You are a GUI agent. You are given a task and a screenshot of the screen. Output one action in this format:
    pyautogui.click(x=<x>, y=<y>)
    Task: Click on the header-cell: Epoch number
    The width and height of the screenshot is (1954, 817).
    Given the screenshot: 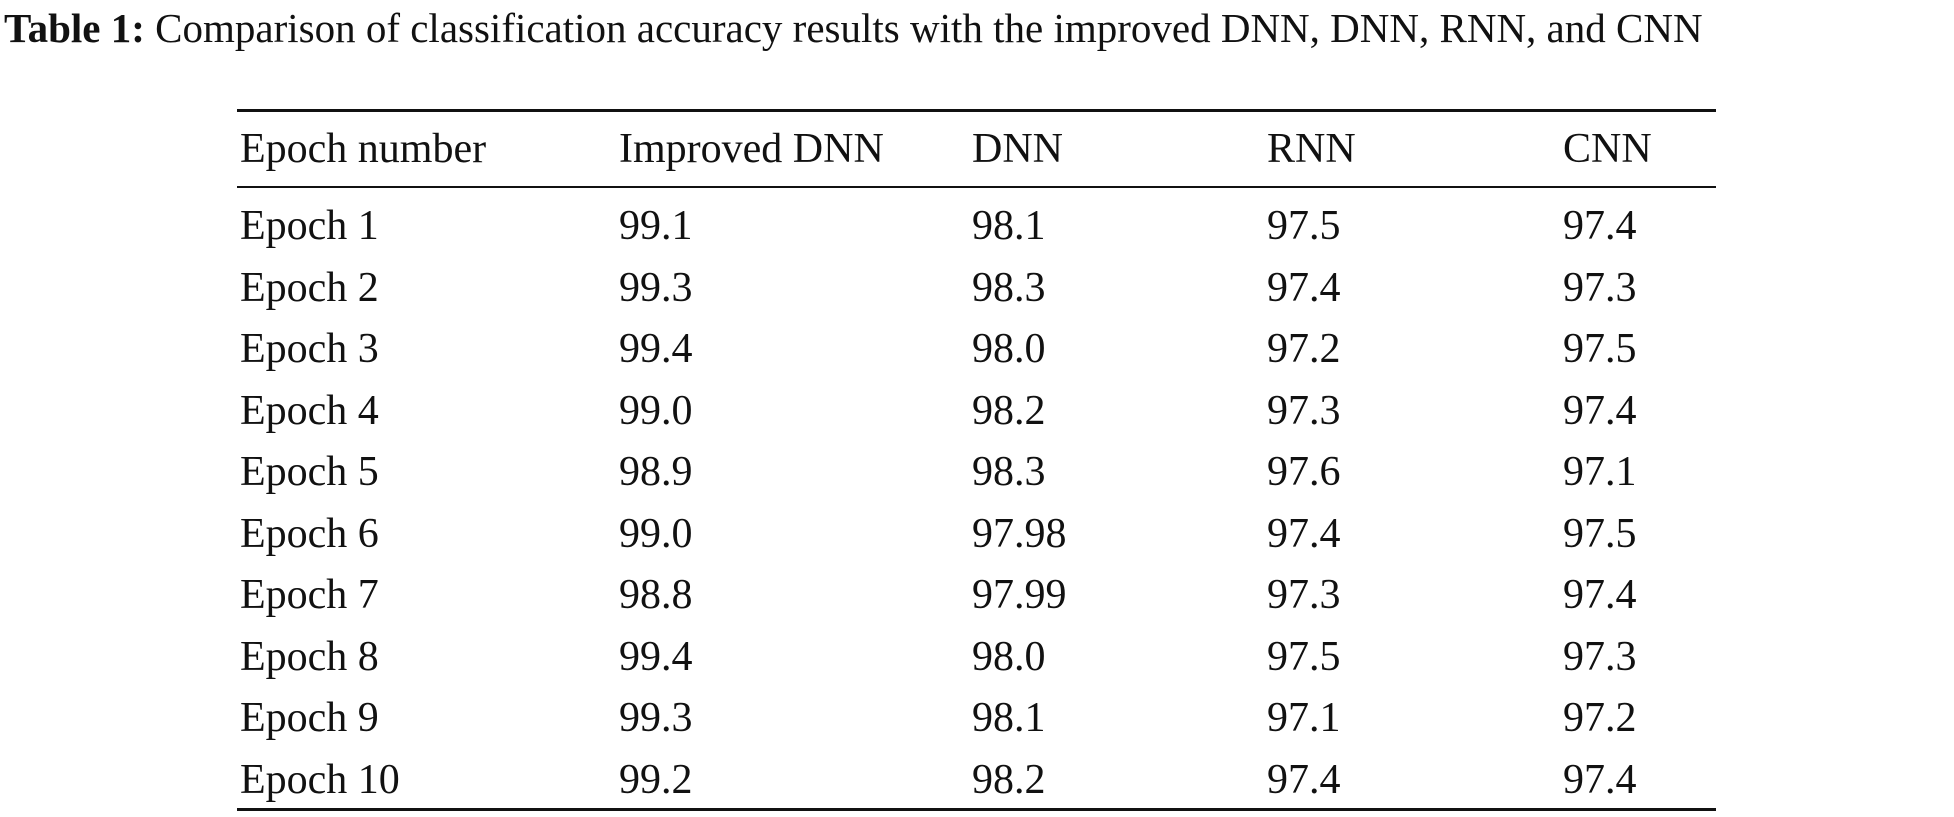 What is the action you would take?
    pyautogui.click(x=363, y=149)
    